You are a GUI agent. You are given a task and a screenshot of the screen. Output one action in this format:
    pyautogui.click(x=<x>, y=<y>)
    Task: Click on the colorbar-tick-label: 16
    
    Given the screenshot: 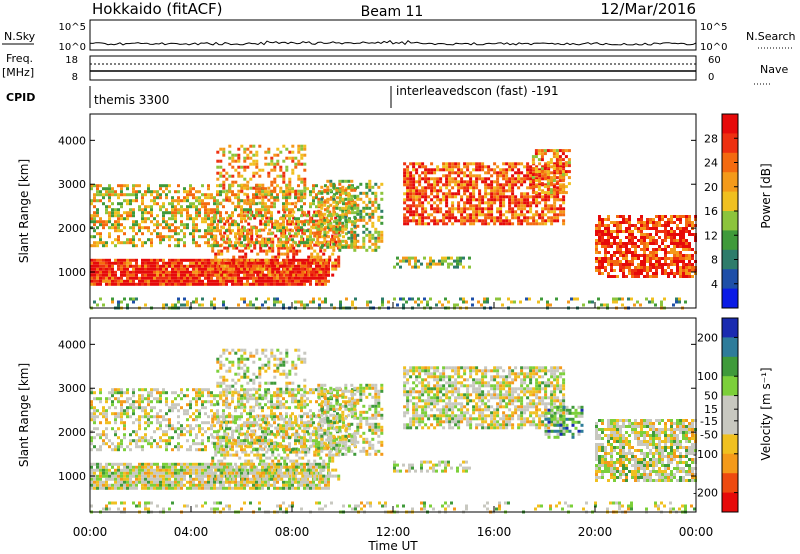 What is the action you would take?
    pyautogui.click(x=711, y=211)
    